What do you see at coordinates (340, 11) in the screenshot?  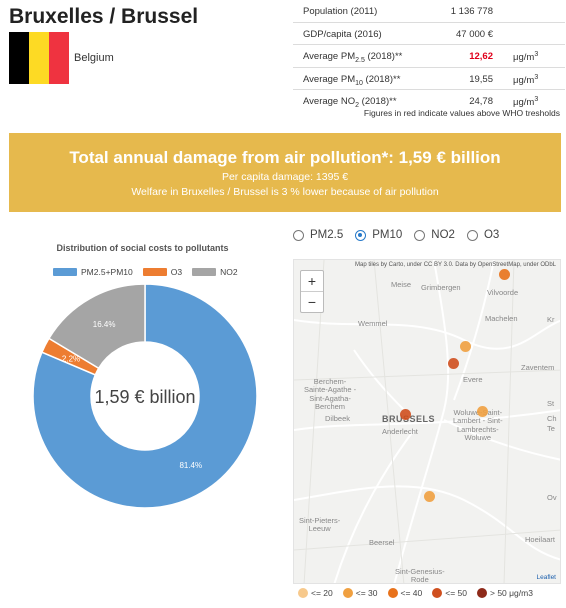 I see `stat-label: Population (2011)` at bounding box center [340, 11].